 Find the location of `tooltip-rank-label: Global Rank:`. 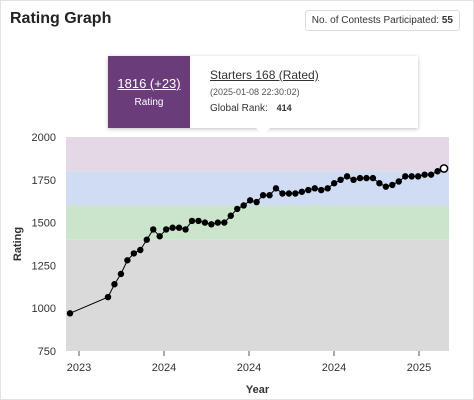

tooltip-rank-label: Global Rank: is located at coordinates (239, 108).